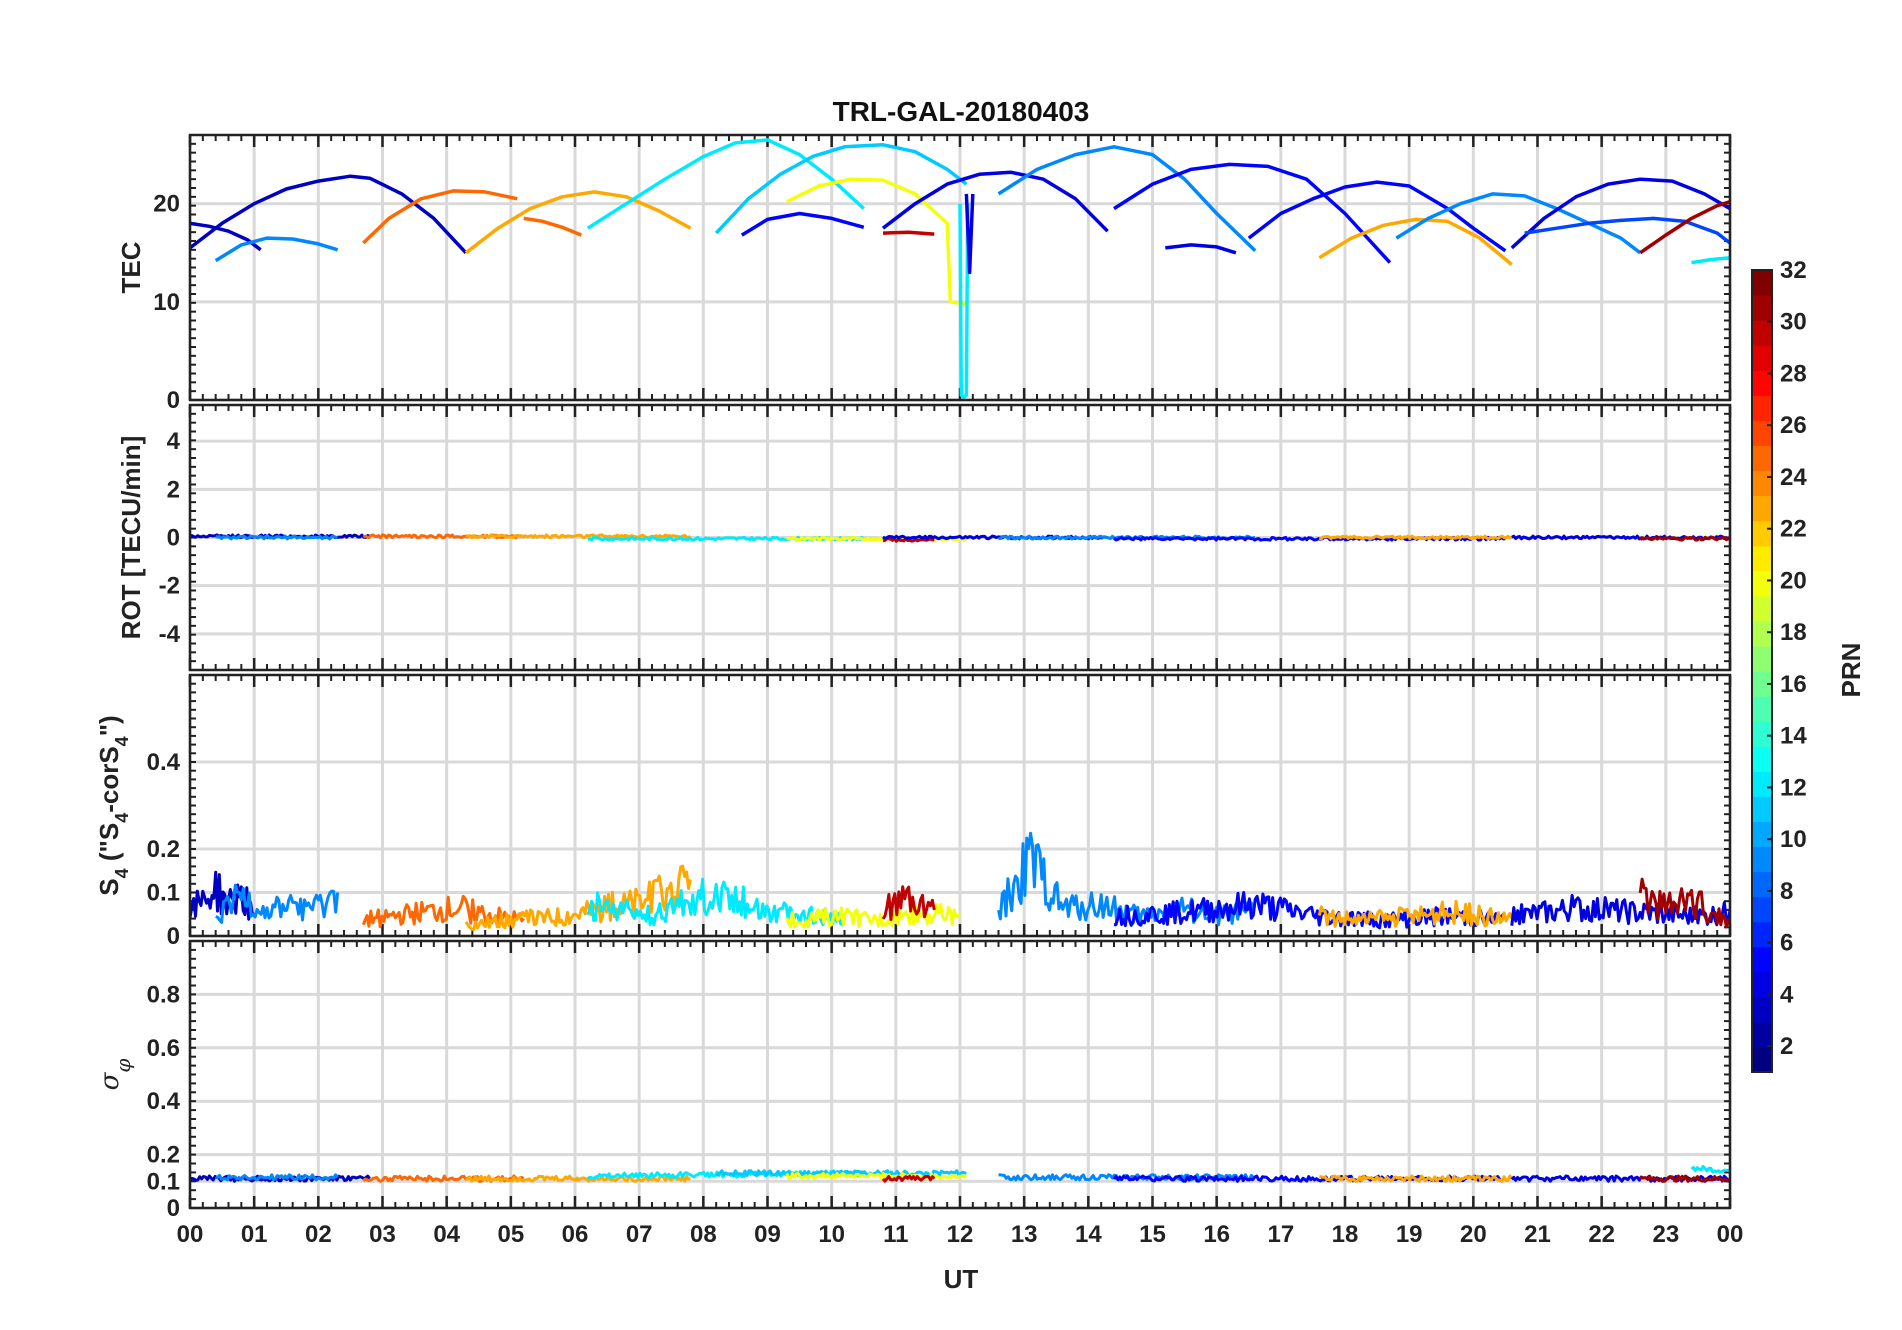 Image resolution: width=1902 pixels, height=1330 pixels. Describe the element at coordinates (895, 1234) in the screenshot. I see `x-tick-label: 11` at that location.